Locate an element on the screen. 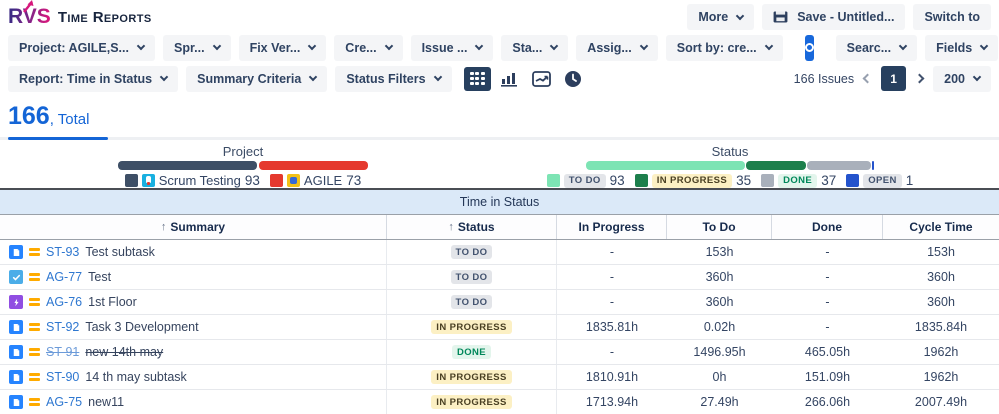 The width and height of the screenshot is (999, 414). column-header-summary: ↑ Summary is located at coordinates (193, 227).